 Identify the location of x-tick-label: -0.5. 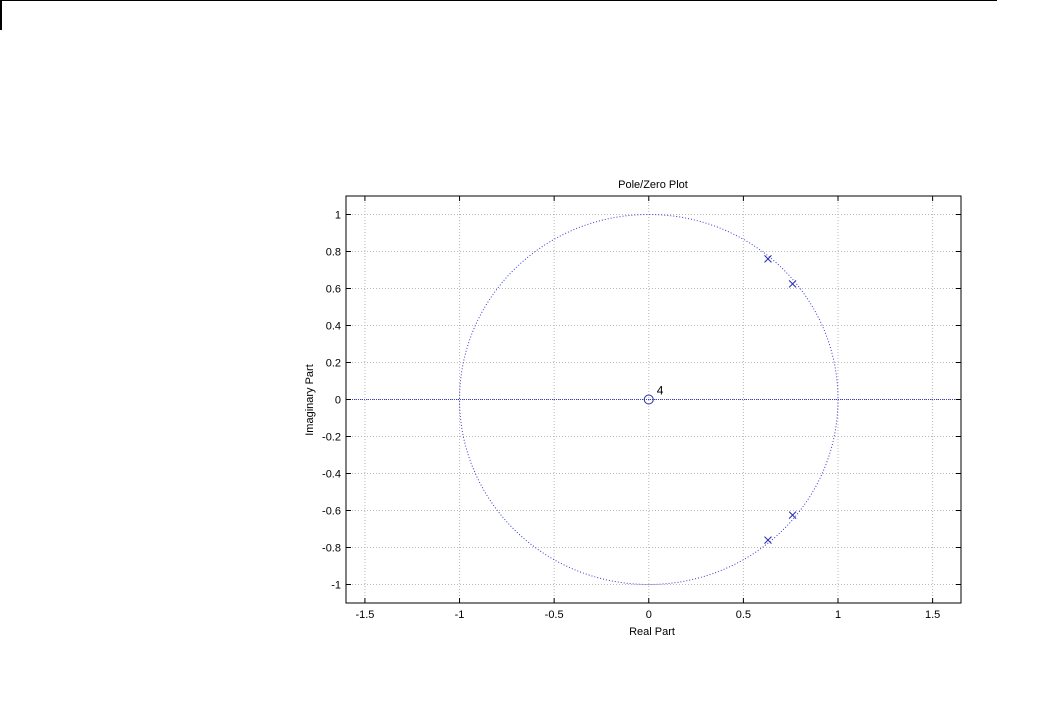
(554, 615).